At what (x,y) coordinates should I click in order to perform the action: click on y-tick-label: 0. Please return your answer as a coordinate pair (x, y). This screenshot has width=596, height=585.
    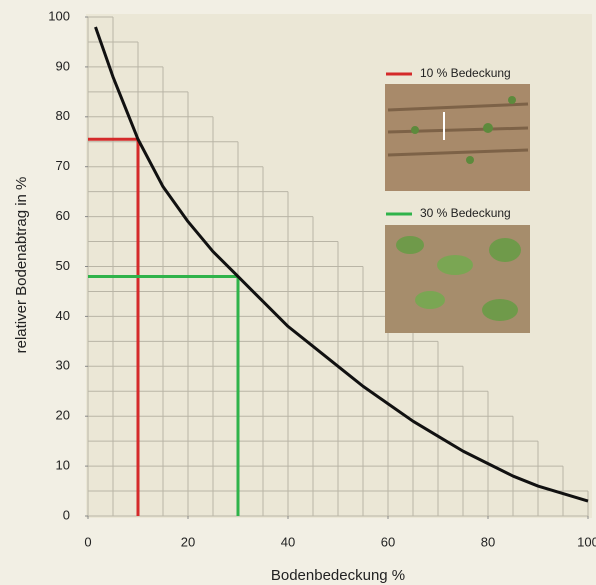
    Looking at the image, I should click on (66, 514).